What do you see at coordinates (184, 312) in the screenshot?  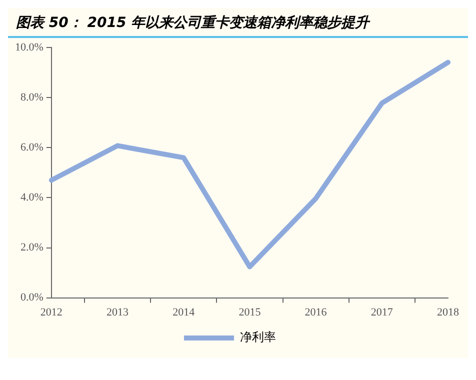 I see `x-tick-label: 2014` at bounding box center [184, 312].